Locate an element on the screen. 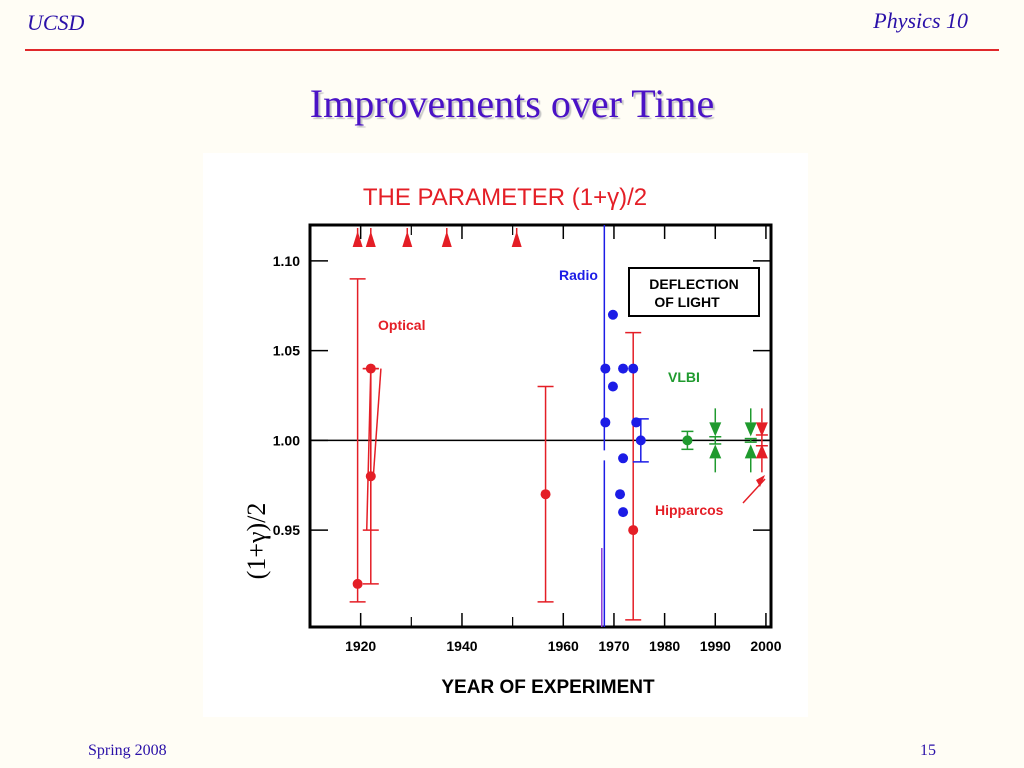 The height and width of the screenshot is (768, 1024). legend-box is located at coordinates (694, 292).